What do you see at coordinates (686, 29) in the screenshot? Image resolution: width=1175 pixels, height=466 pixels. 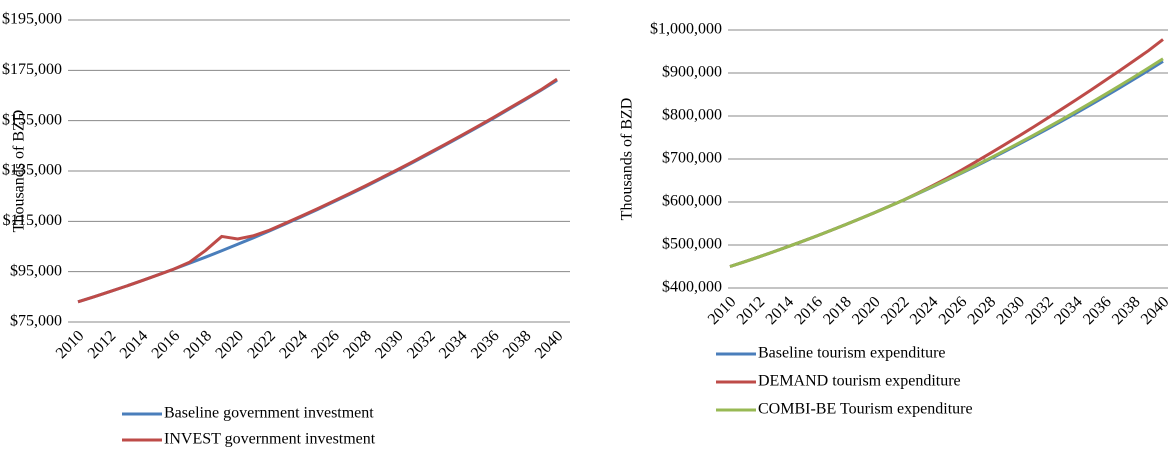 I see `y-tick-label: $1,000,000` at bounding box center [686, 29].